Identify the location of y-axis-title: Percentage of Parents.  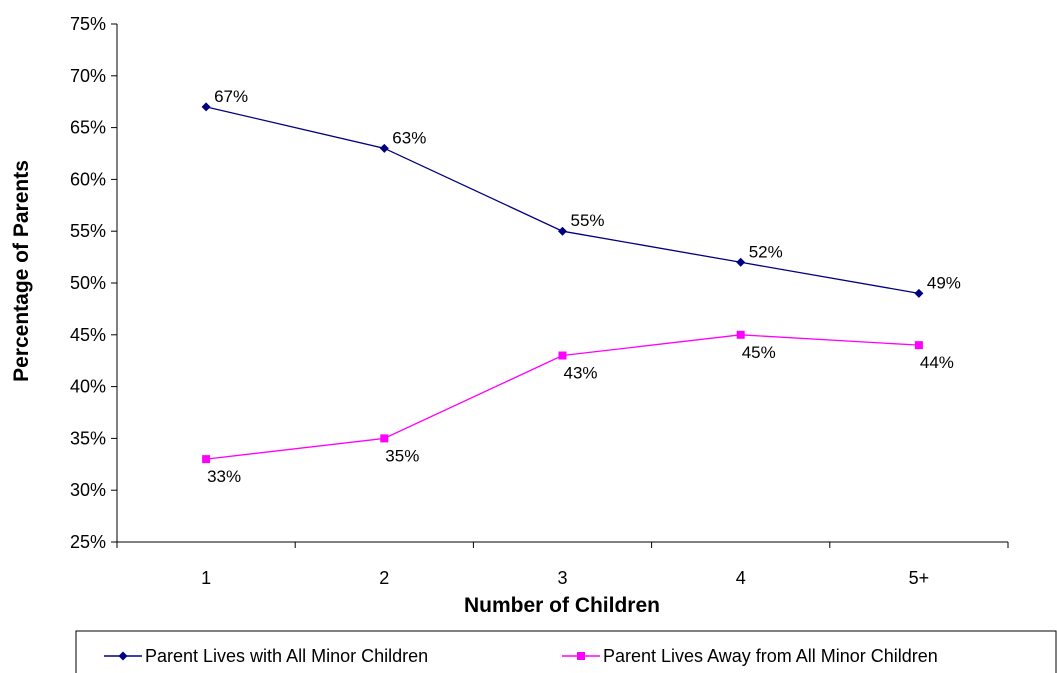
(21, 271).